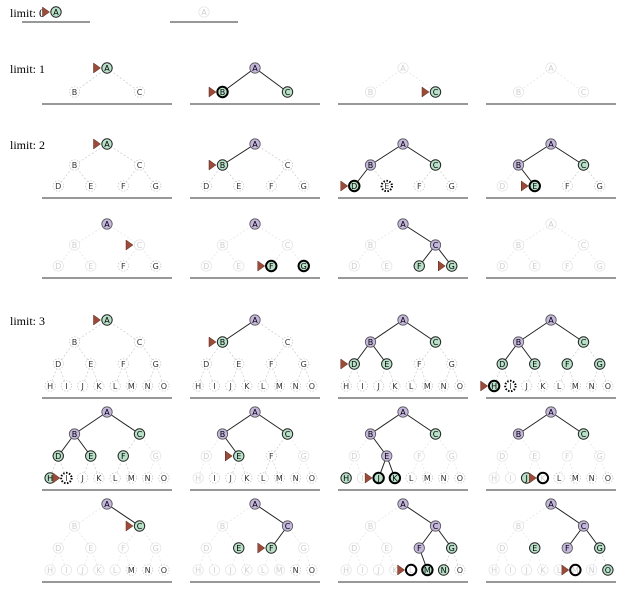  What do you see at coordinates (362, 386) in the screenshot?
I see `node-label: I` at bounding box center [362, 386].